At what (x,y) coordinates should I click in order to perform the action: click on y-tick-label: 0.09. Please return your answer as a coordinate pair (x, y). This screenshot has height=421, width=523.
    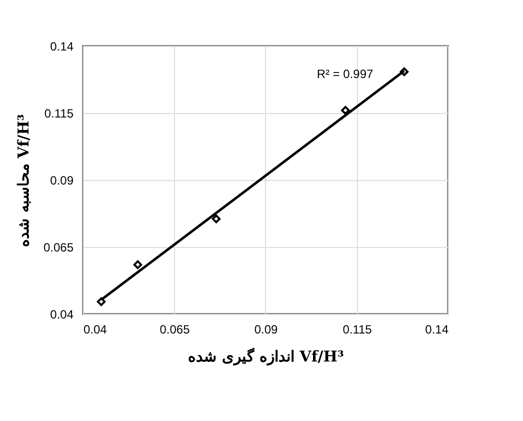
    Looking at the image, I should click on (62, 181).